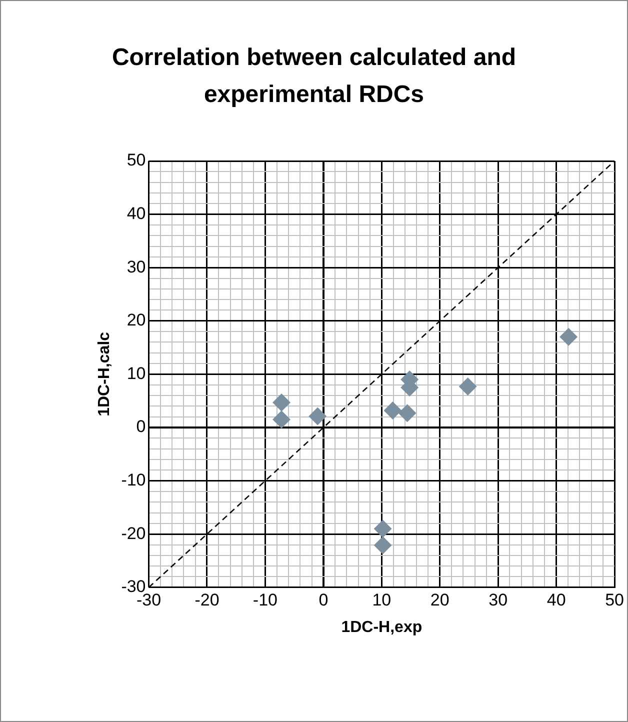 The height and width of the screenshot is (722, 628). I want to click on x-tick-label: 20, so click(440, 600).